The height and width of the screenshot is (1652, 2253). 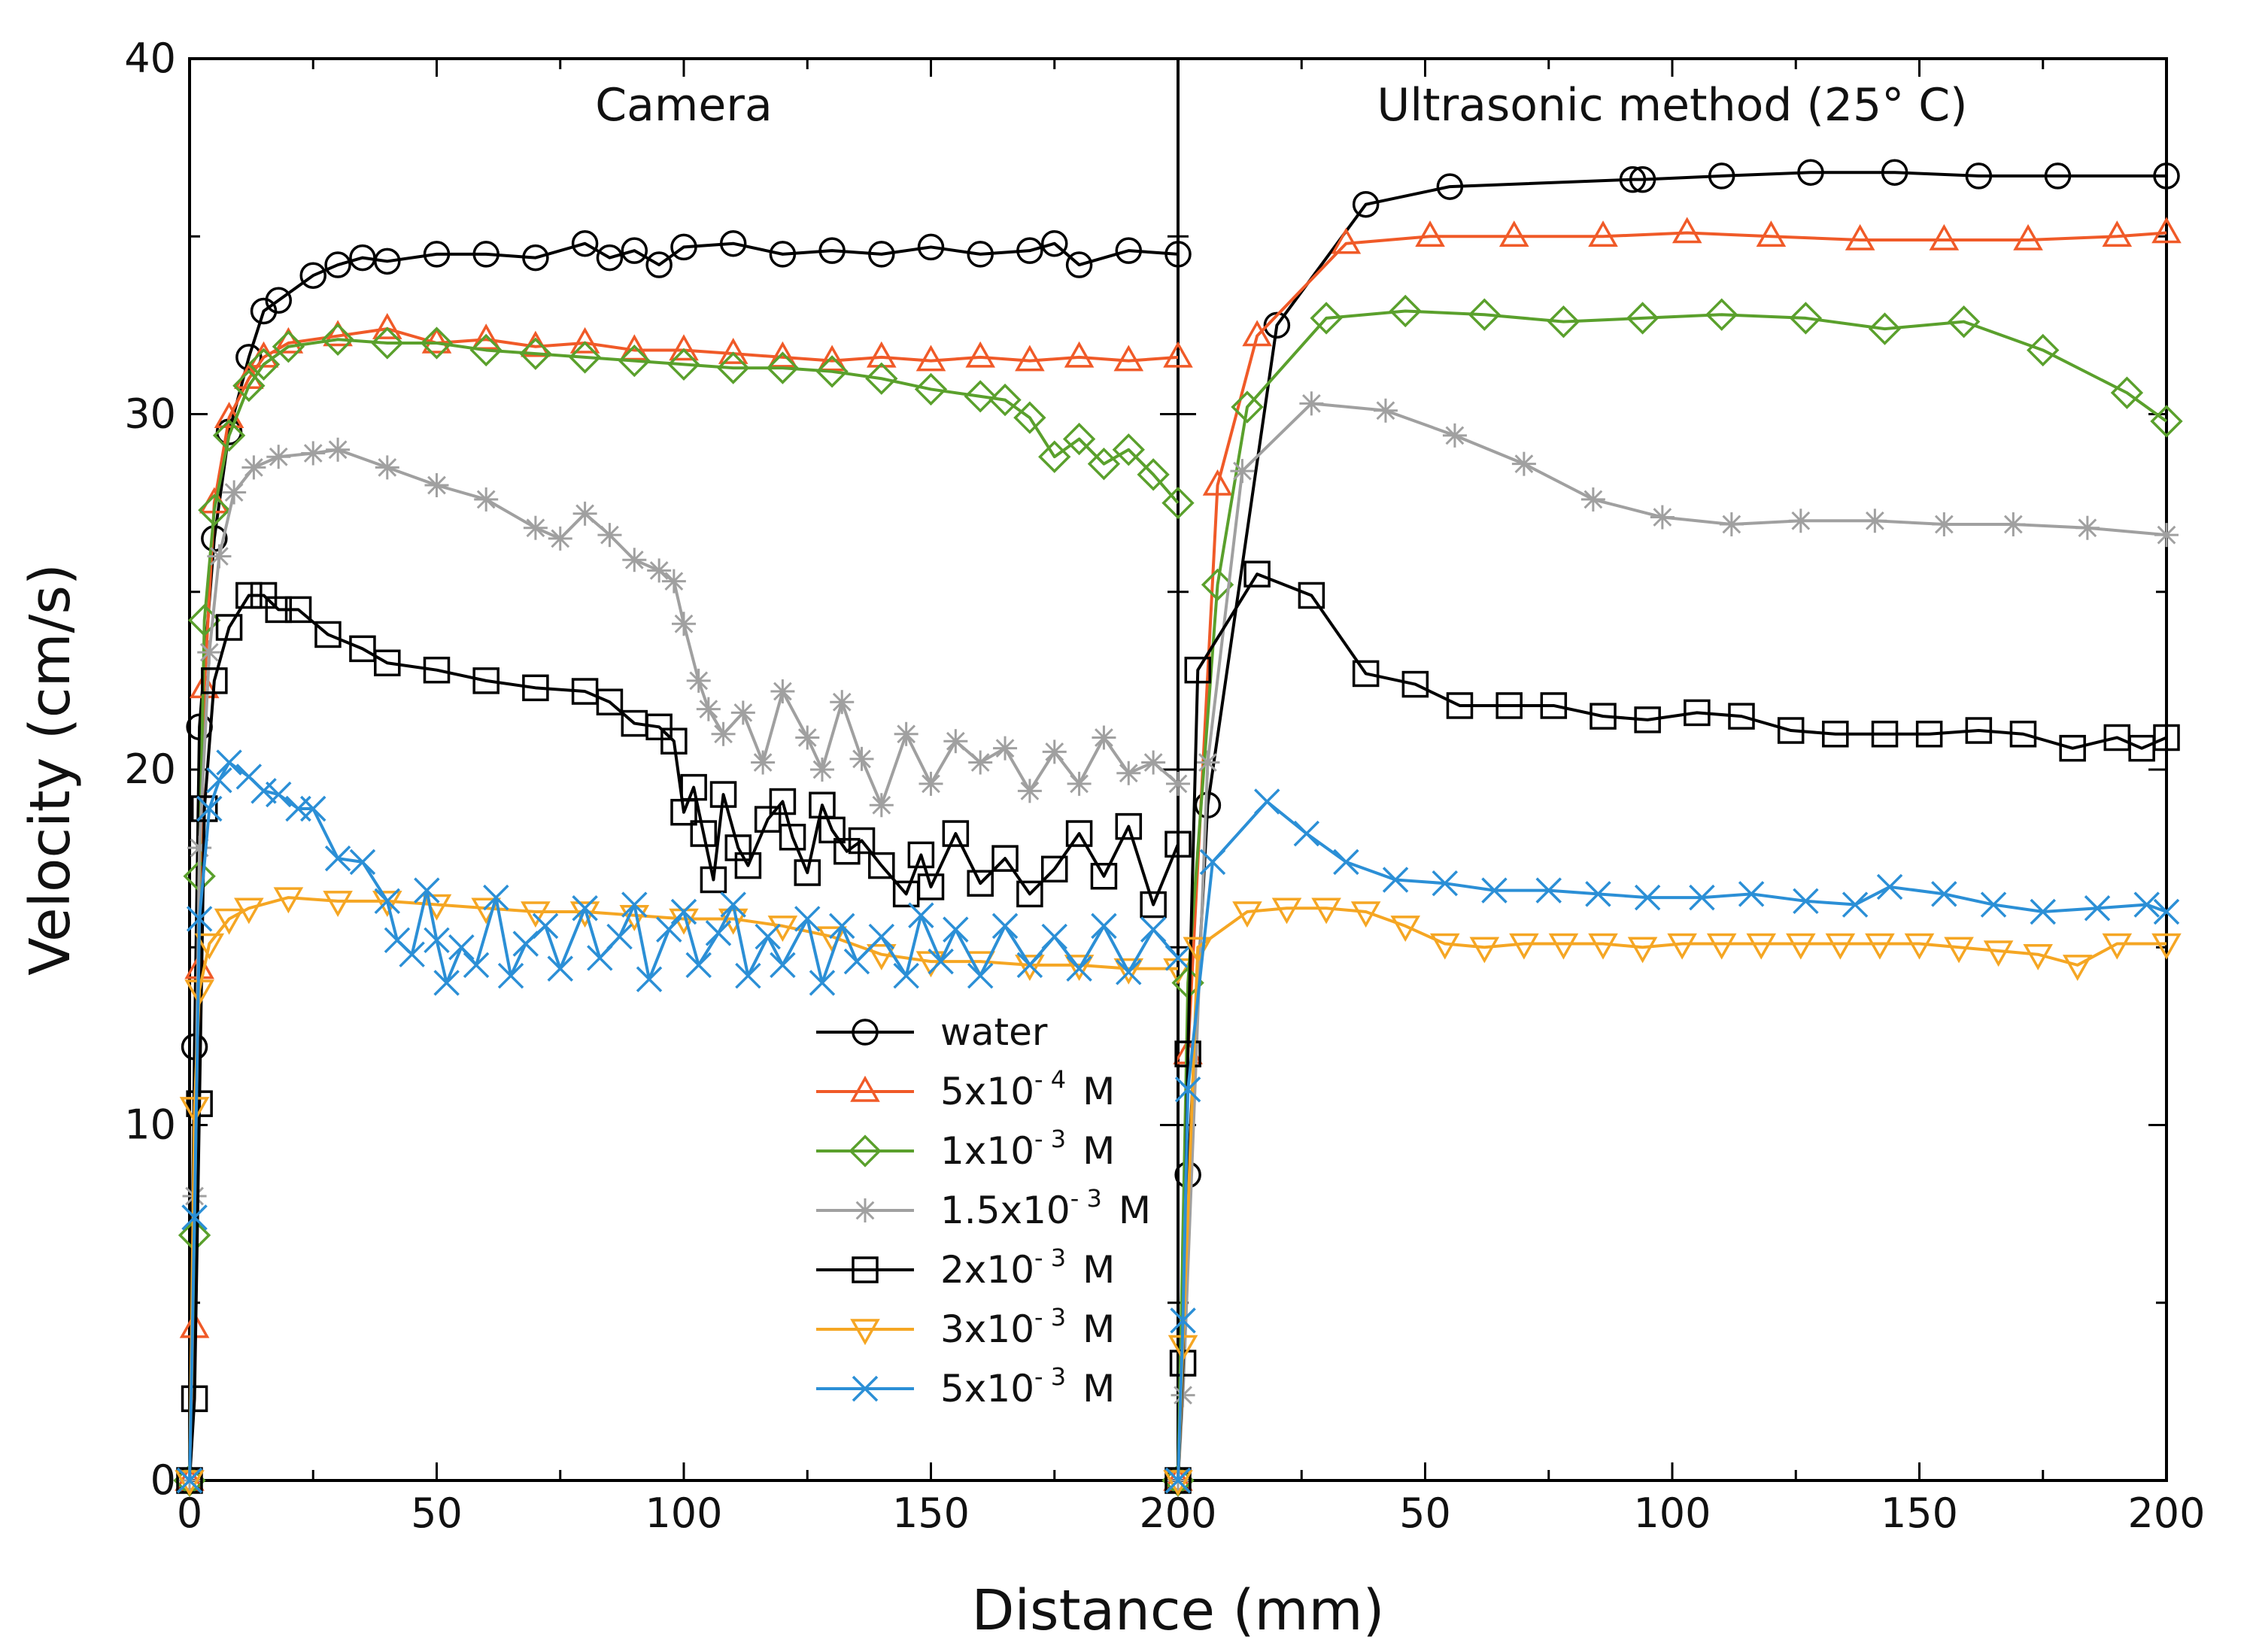 What do you see at coordinates (994, 1032) in the screenshot?
I see `legend-label: water` at bounding box center [994, 1032].